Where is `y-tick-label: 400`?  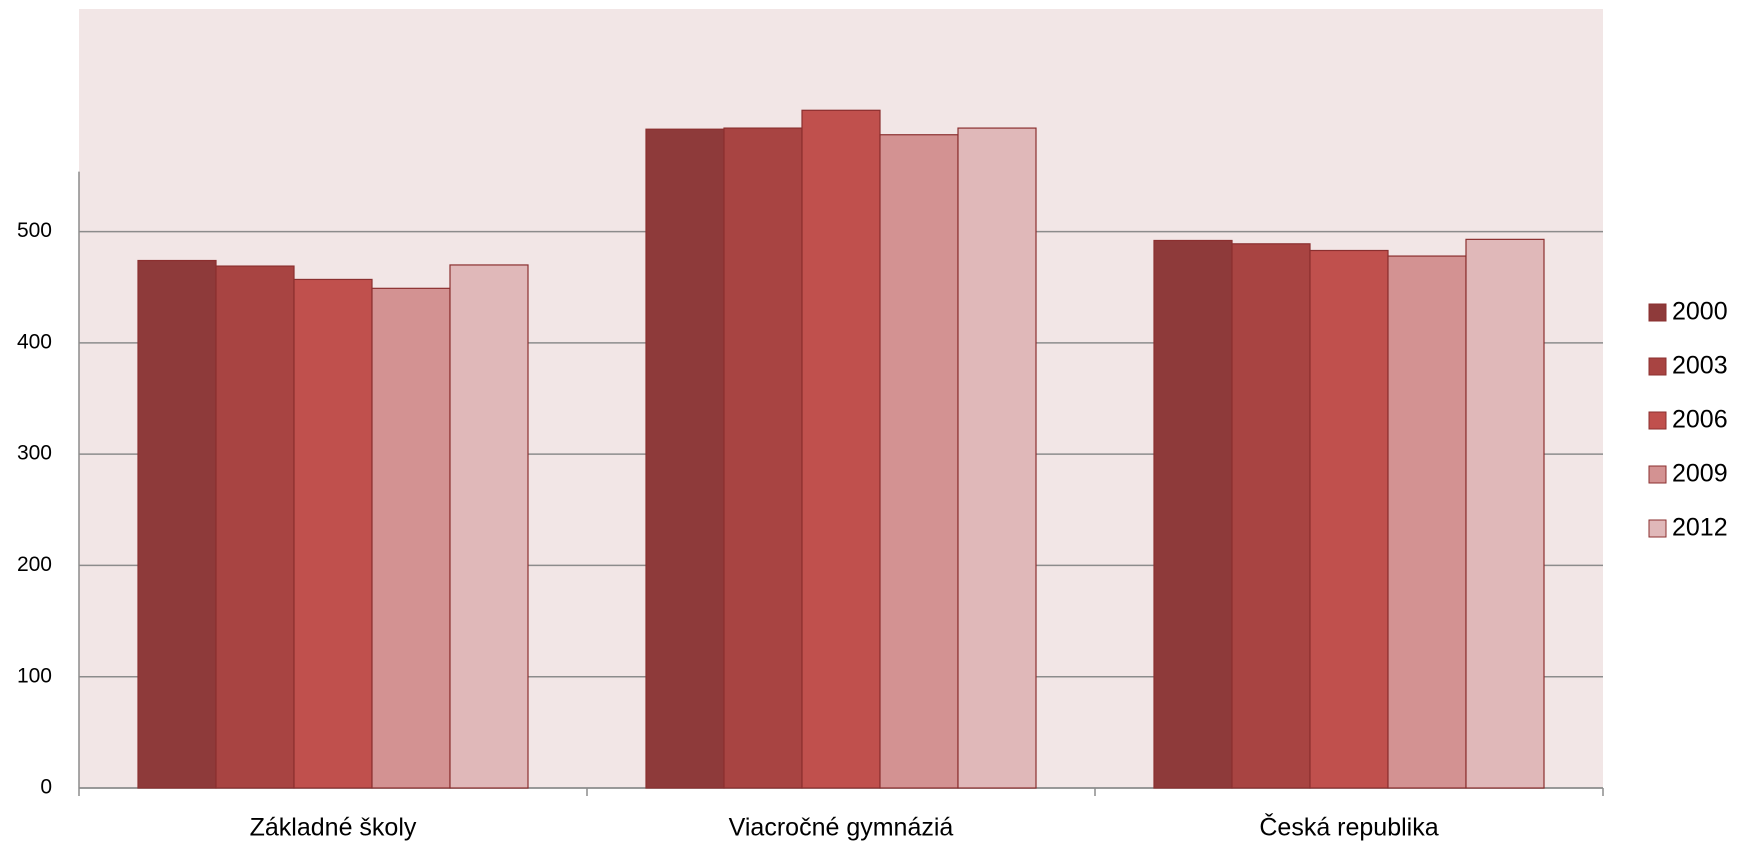
y-tick-label: 400 is located at coordinates (34, 341).